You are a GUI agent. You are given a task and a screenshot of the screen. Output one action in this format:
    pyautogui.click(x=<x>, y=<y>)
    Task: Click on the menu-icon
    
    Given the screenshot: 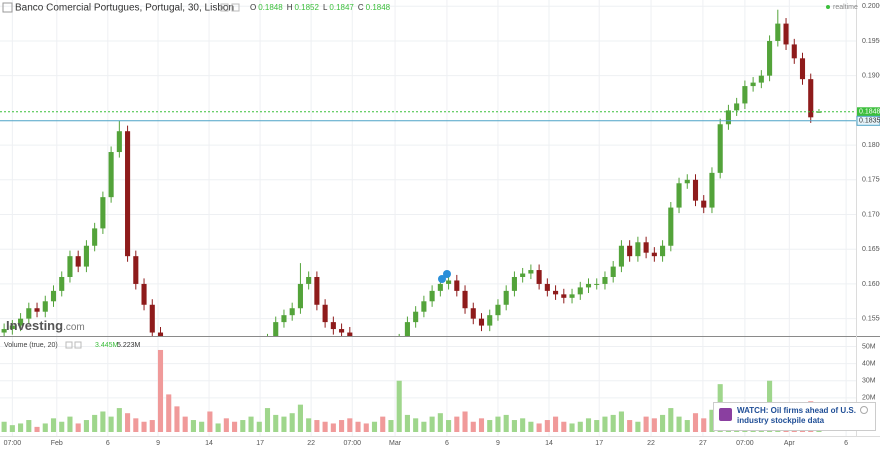 What is the action you would take?
    pyautogui.click(x=7, y=7)
    